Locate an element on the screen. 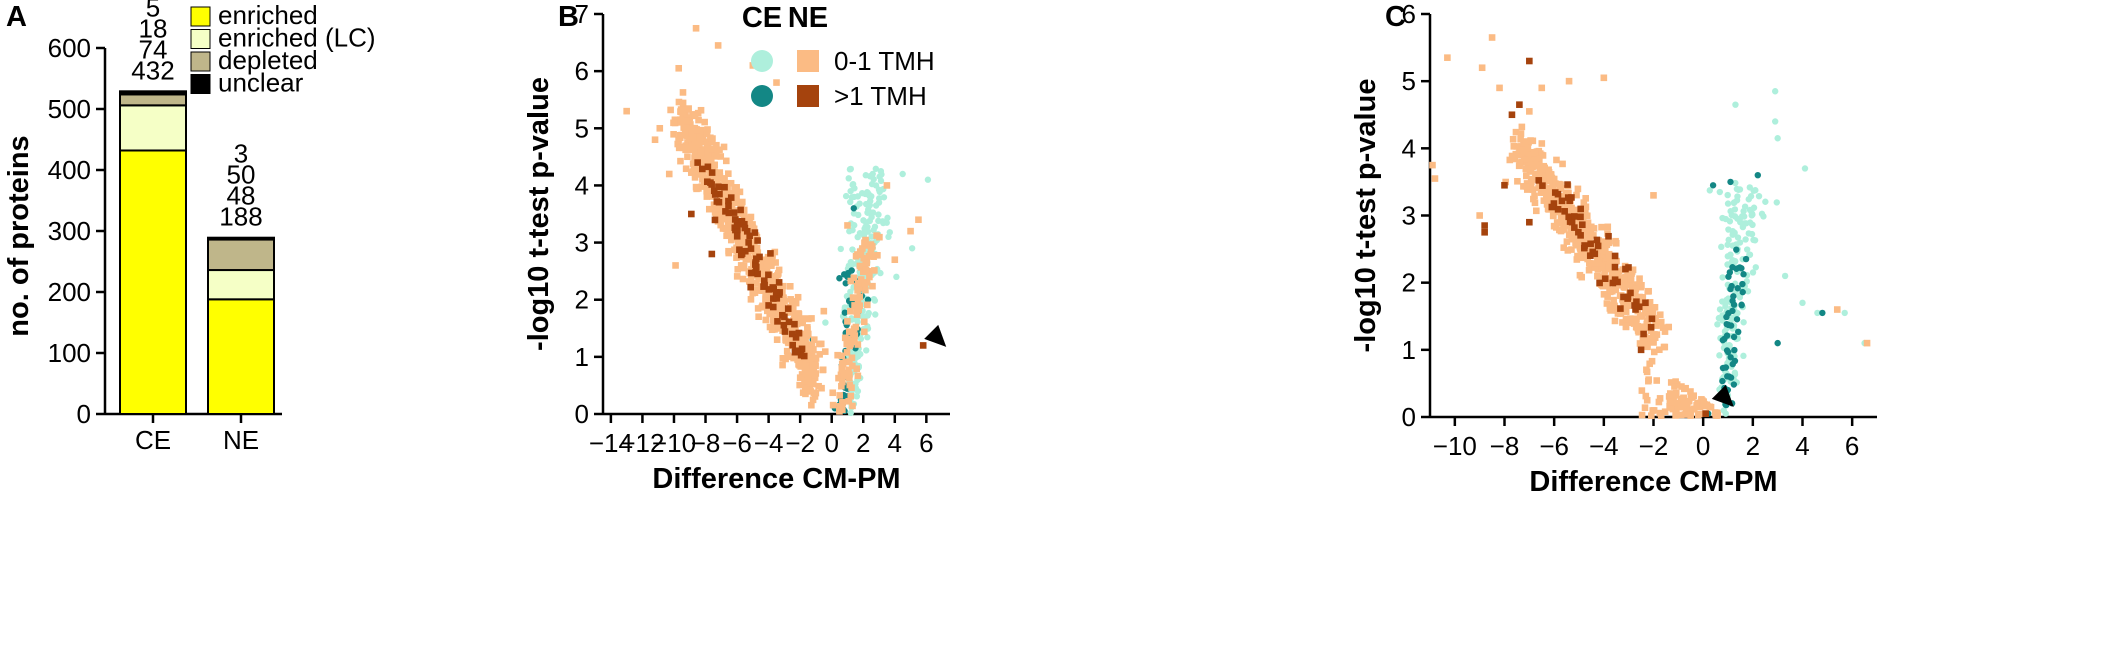 The height and width of the screenshot is (653, 2105). y-tick-label: 3 is located at coordinates (582, 243).